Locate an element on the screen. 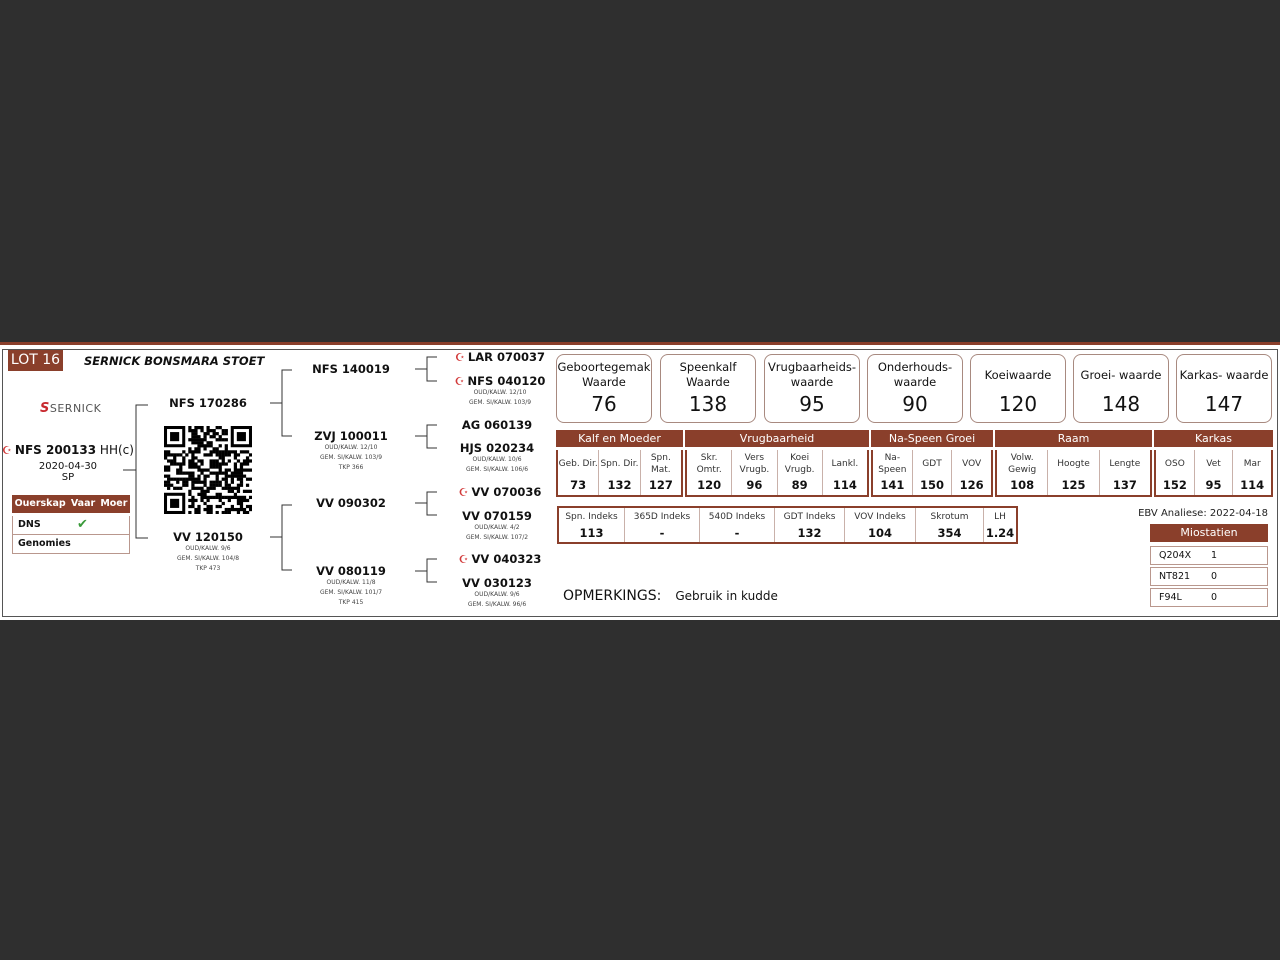  mio-row: Q204X 1 is located at coordinates (1209, 555).